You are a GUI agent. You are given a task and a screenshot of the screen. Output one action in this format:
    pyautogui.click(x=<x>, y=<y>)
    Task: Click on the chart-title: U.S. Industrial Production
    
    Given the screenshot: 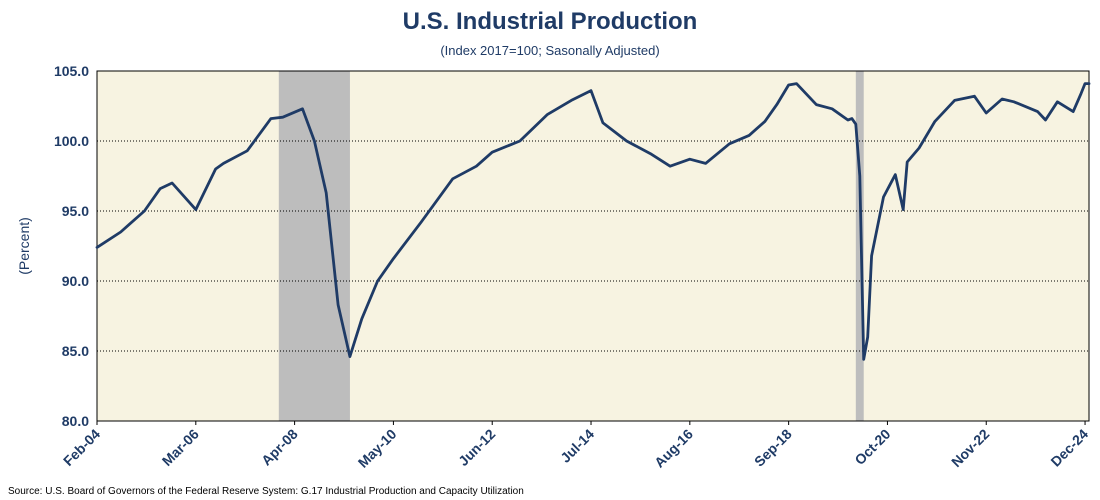 What is the action you would take?
    pyautogui.click(x=550, y=21)
    